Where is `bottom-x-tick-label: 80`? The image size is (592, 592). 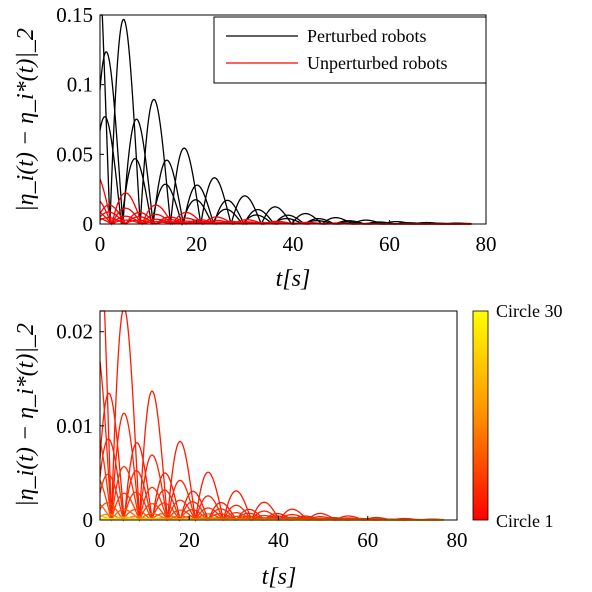
bottom-x-tick-label: 80 is located at coordinates (457, 540).